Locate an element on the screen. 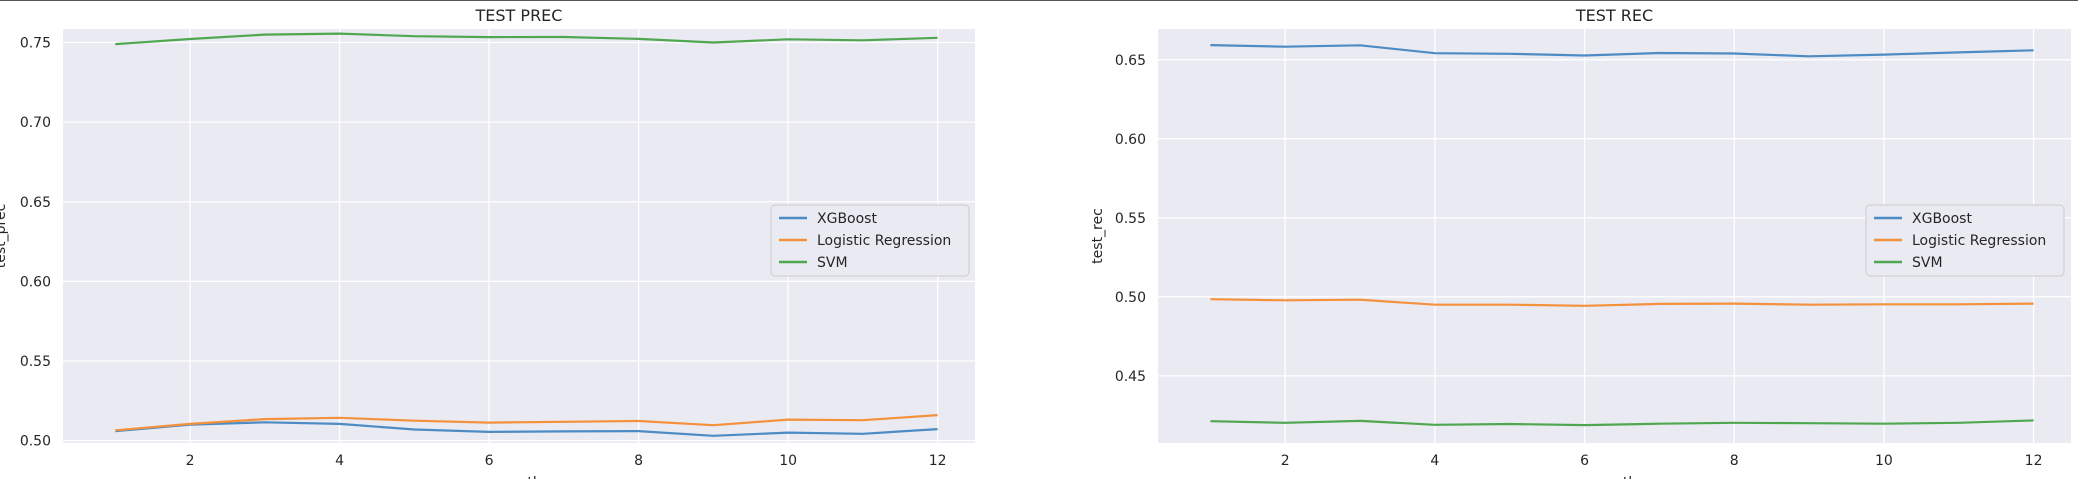 This screenshot has height=483, width=2078. x-tick-label: 2 is located at coordinates (190, 461).